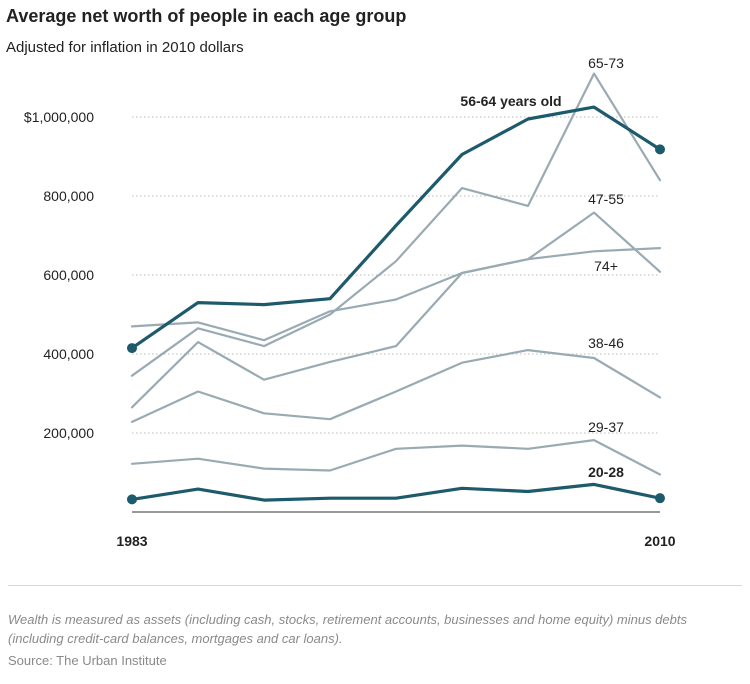  I want to click on series-label: 38-46, so click(606, 343).